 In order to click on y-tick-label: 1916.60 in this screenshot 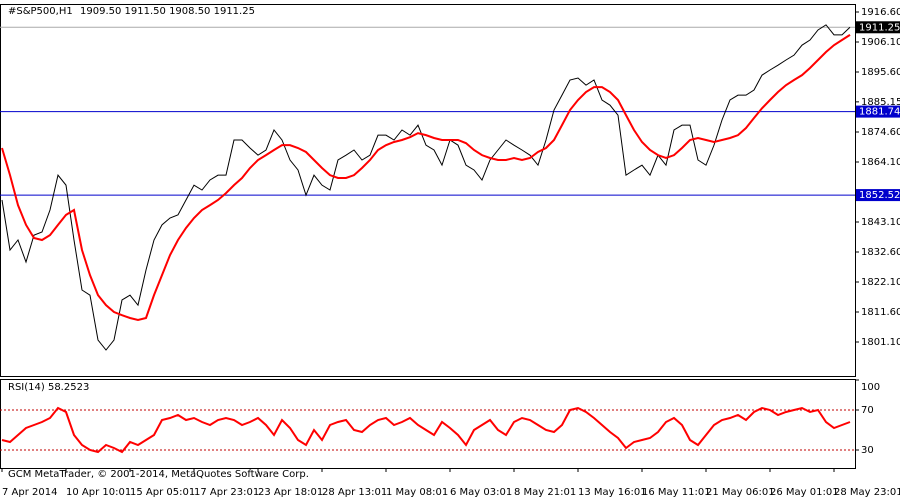, I will do `click(880, 12)`.